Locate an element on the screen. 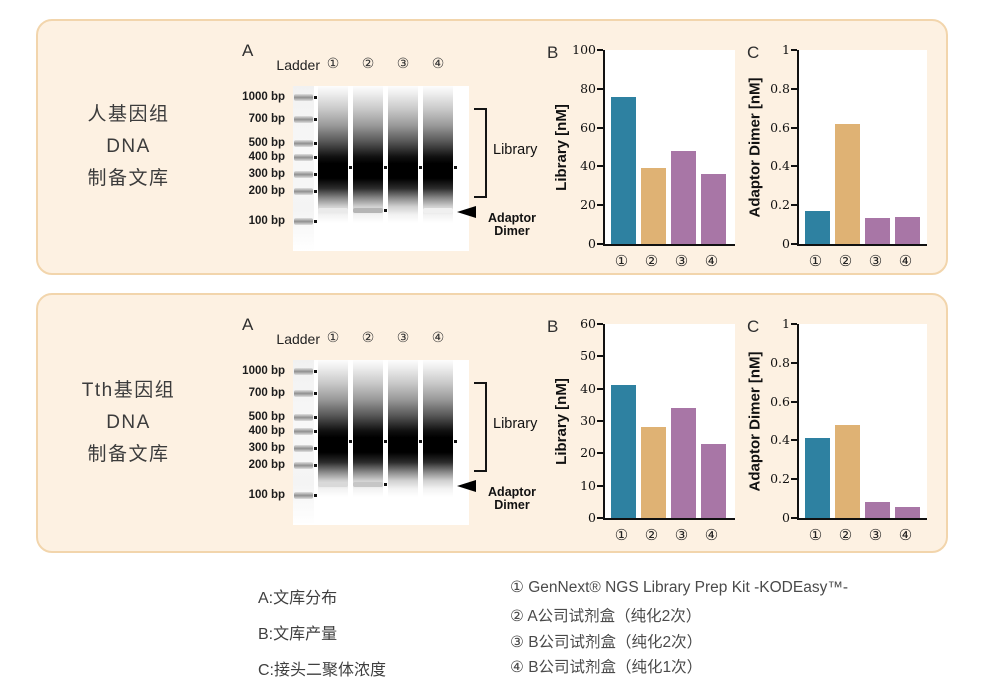 This screenshot has width=991, height=686. y-tick-label: 80 is located at coordinates (588, 88).